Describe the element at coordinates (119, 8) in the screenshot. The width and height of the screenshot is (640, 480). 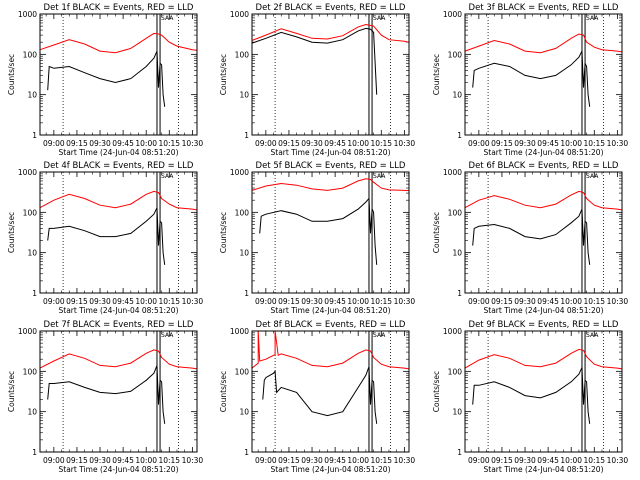
I see `plot-title: Det 1f BLACK = Events, RED = LLD` at that location.